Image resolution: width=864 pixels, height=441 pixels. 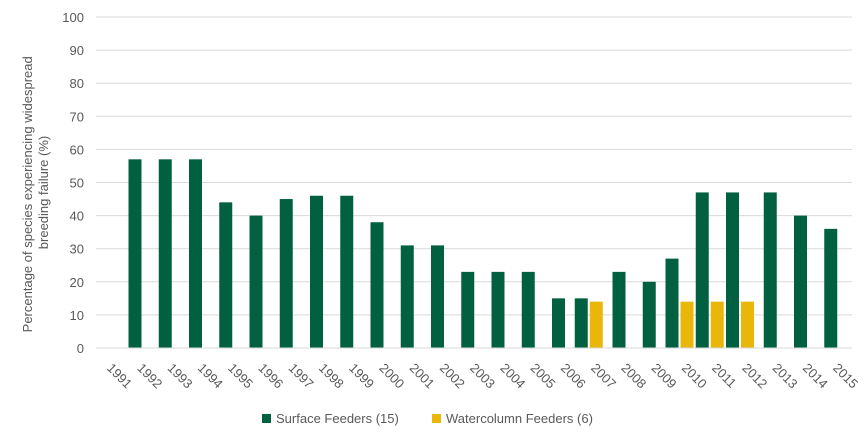 What do you see at coordinates (347, 271) in the screenshot?
I see `bar-surface-1998` at bounding box center [347, 271].